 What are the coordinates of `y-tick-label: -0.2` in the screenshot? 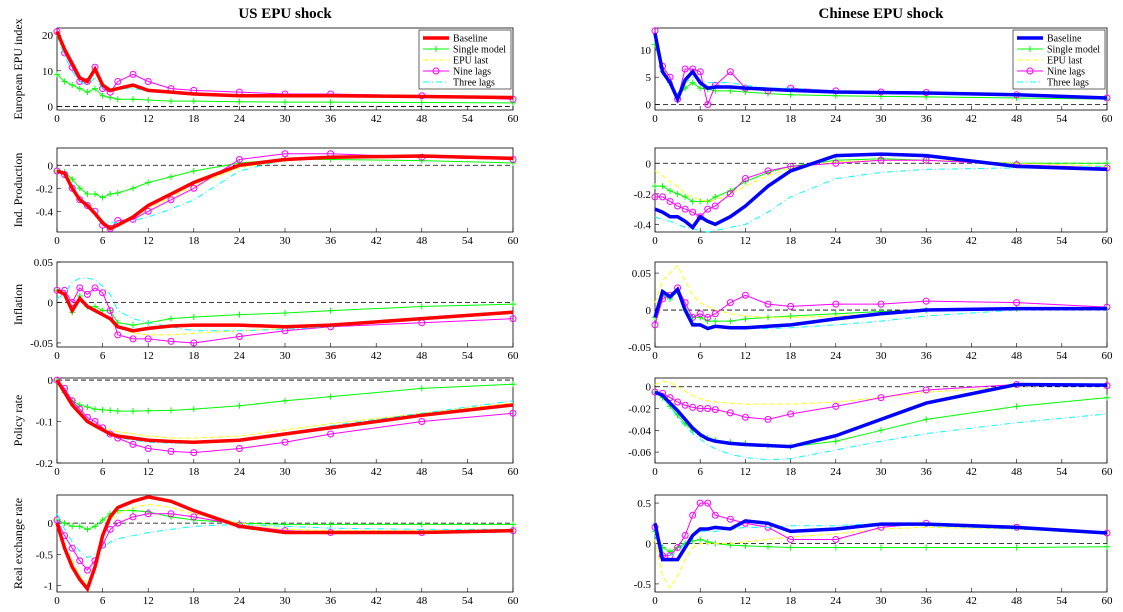 It's located at (642, 195).